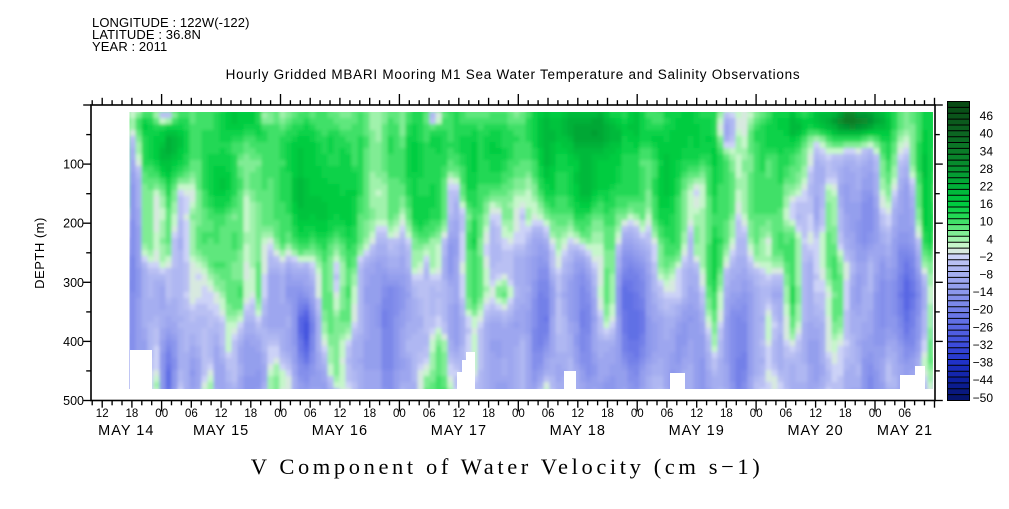 The height and width of the screenshot is (509, 1009). Describe the element at coordinates (983, 363) in the screenshot. I see `svg-text: −38` at that location.